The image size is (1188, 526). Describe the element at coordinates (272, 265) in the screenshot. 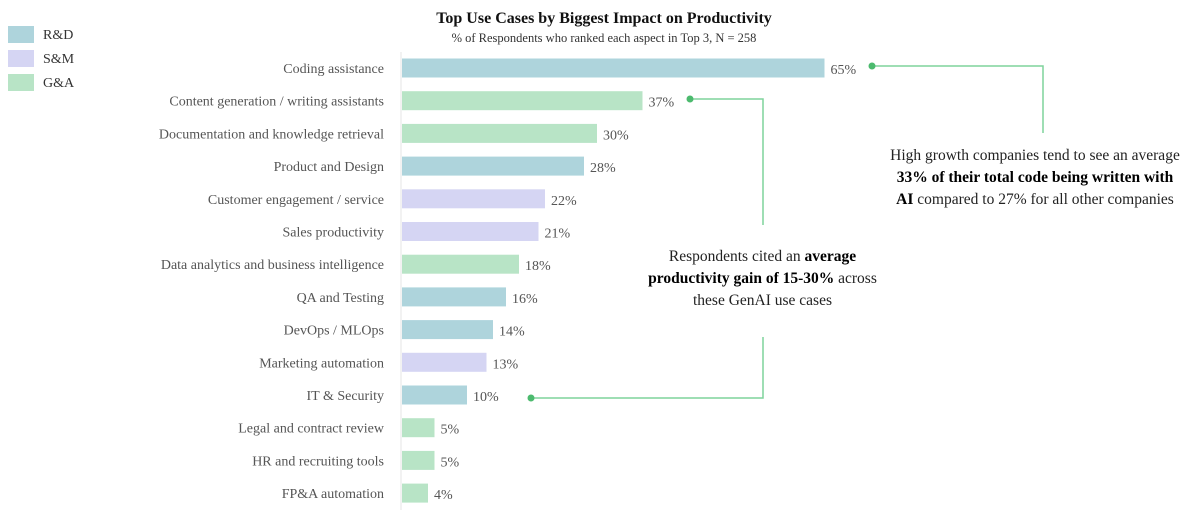

I see `category-label: Data analytics and business intelligence` at that location.